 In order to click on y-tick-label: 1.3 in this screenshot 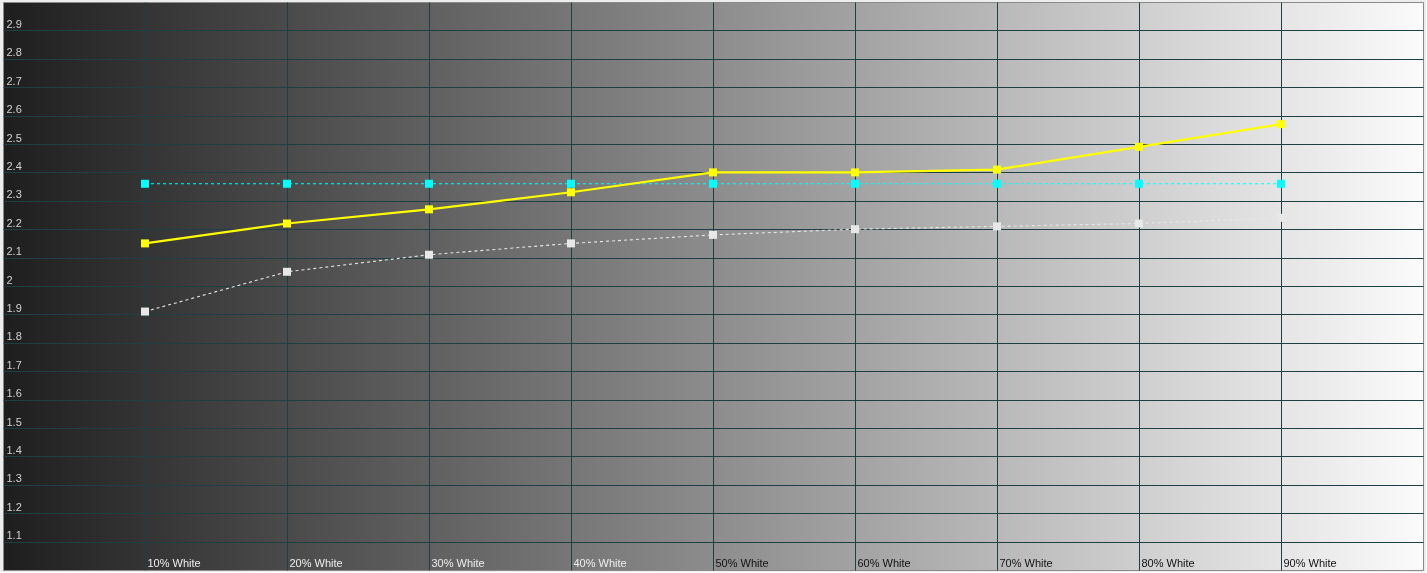, I will do `click(14, 478)`.